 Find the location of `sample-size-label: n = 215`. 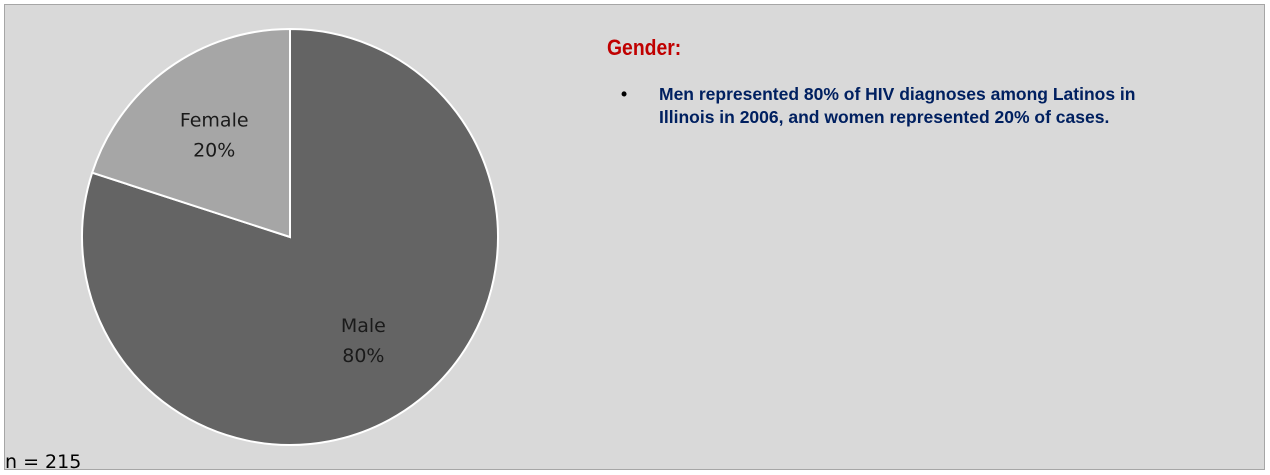

sample-size-label: n = 215 is located at coordinates (43, 462).